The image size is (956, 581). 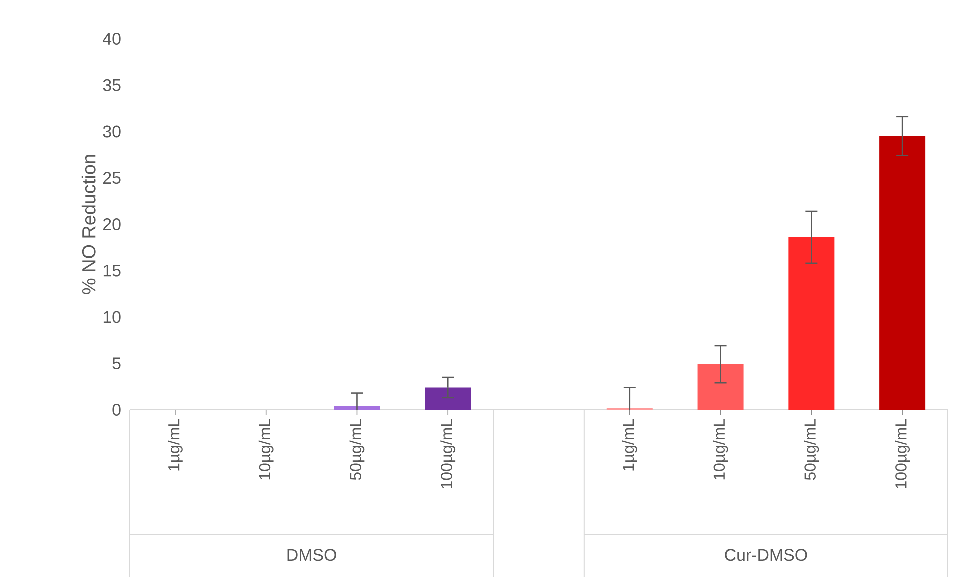 What do you see at coordinates (89, 224) in the screenshot?
I see `y-axis-title: % NO Reduction` at bounding box center [89, 224].